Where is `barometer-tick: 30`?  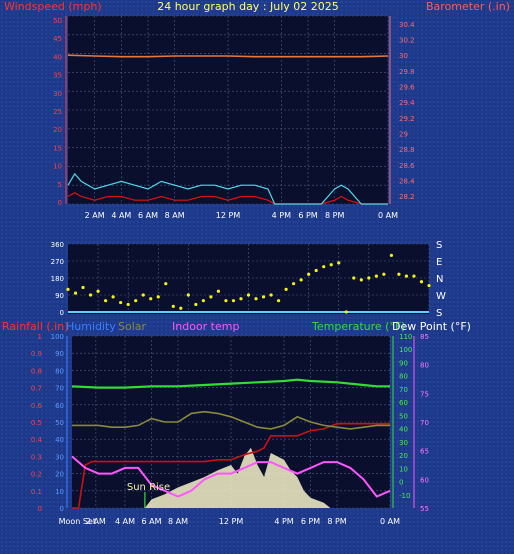
barometer-tick: 30 is located at coordinates (403, 56).